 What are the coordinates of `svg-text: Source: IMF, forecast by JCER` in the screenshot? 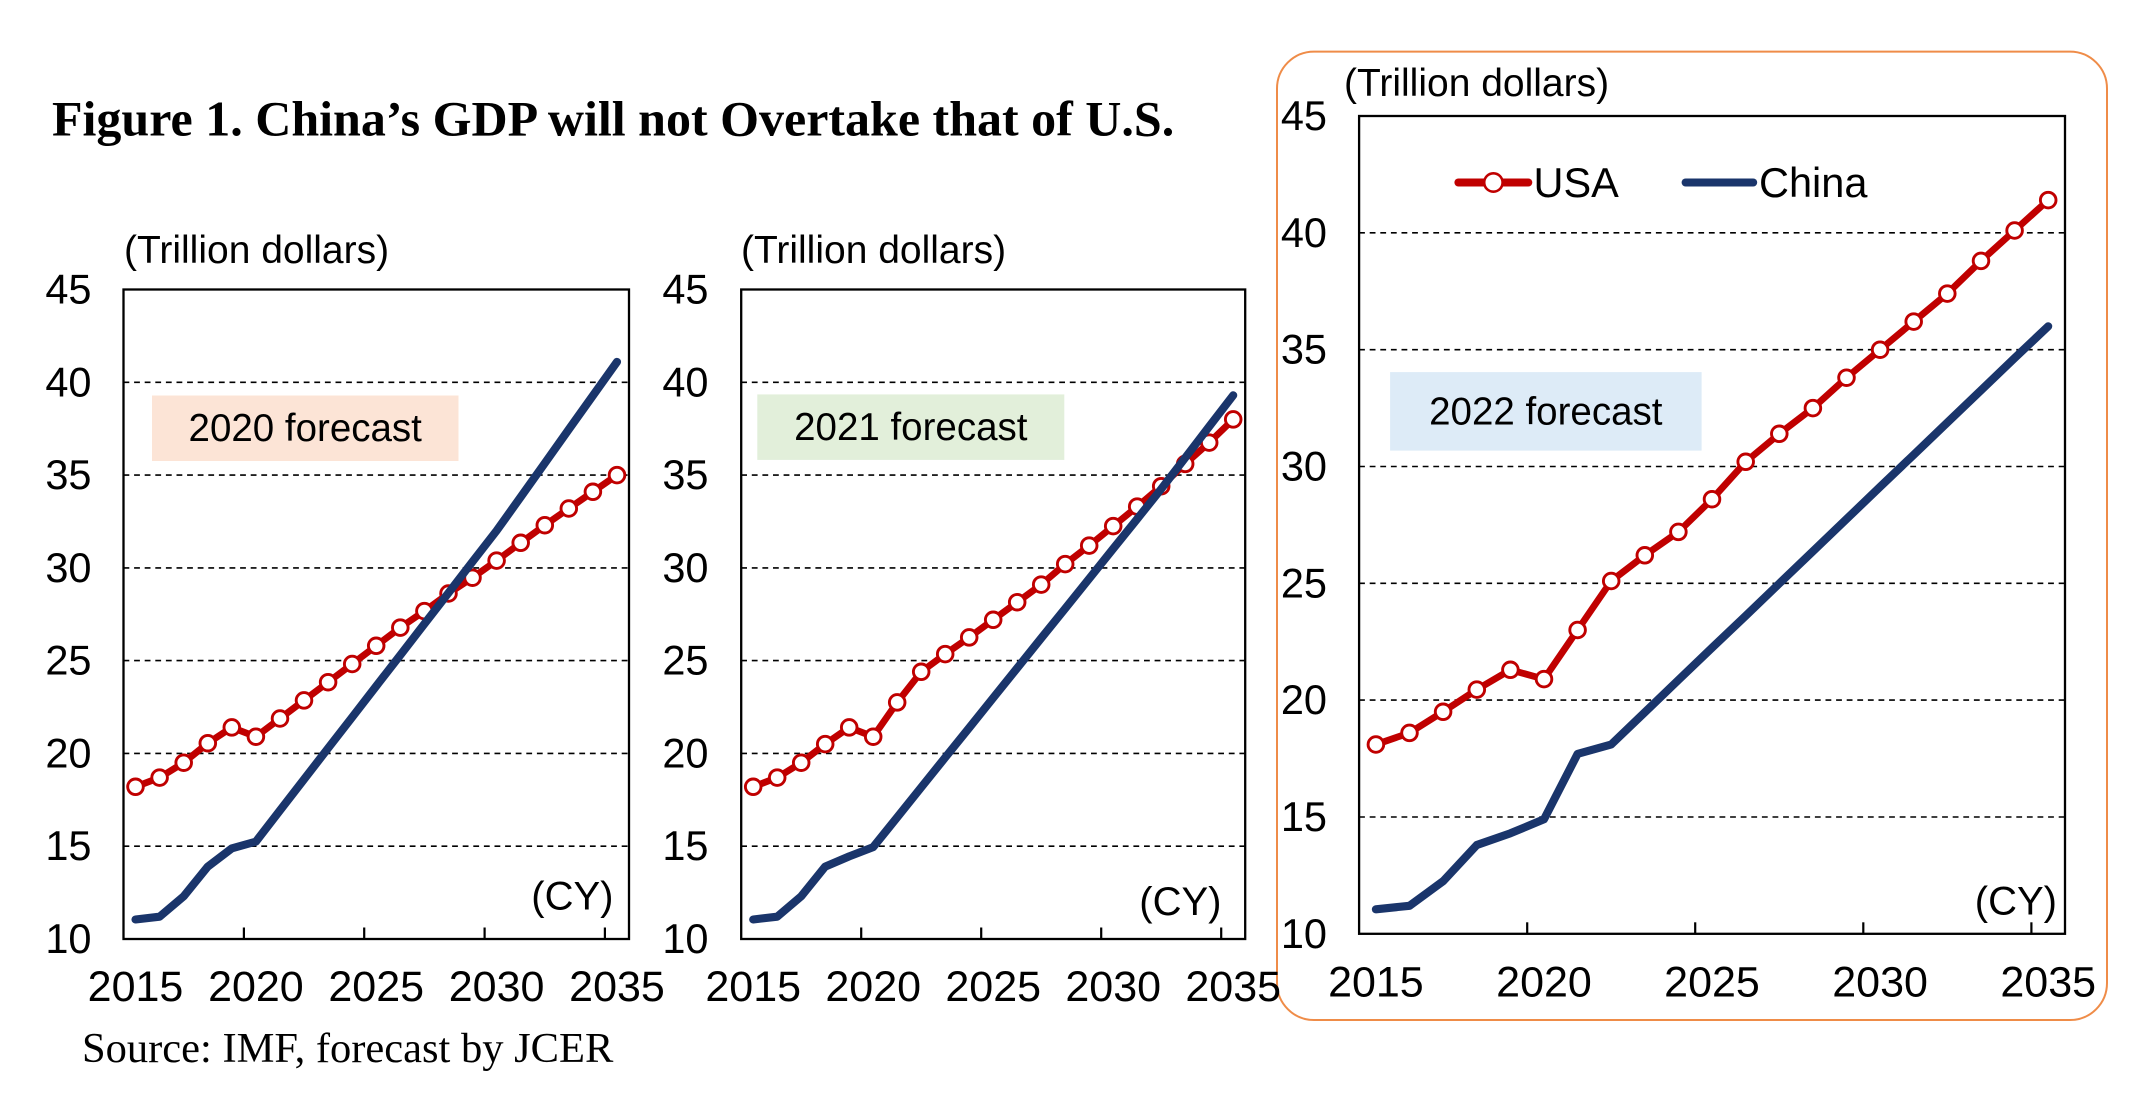 It's located at (348, 1048).